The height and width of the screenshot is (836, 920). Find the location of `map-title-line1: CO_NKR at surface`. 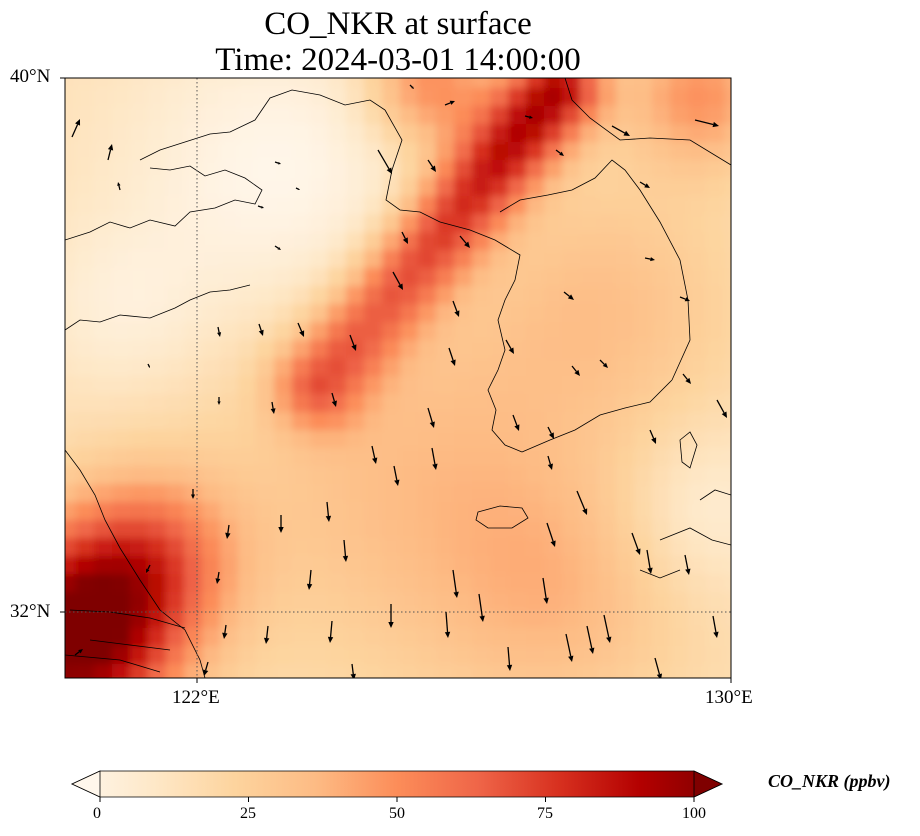

map-title-line1: CO_NKR at surface is located at coordinates (398, 24).